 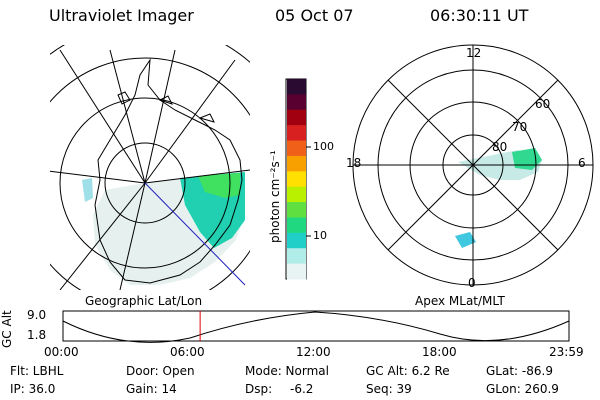 I want to click on colorbar, so click(x=298, y=179).